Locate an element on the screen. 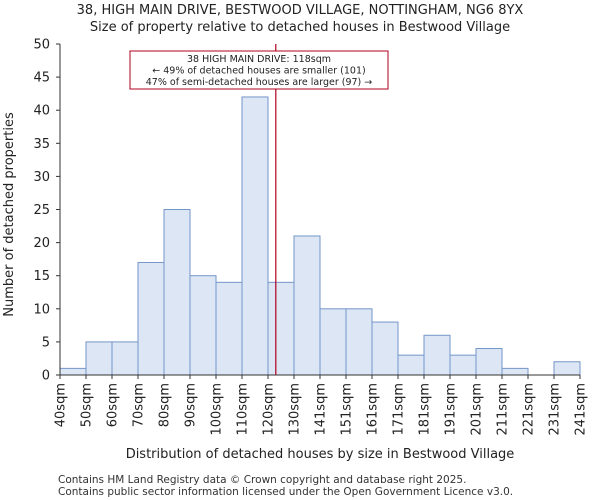  annotation-line-1: 38 HIGH MAIN DRIVE: 118sqm is located at coordinates (259, 59).